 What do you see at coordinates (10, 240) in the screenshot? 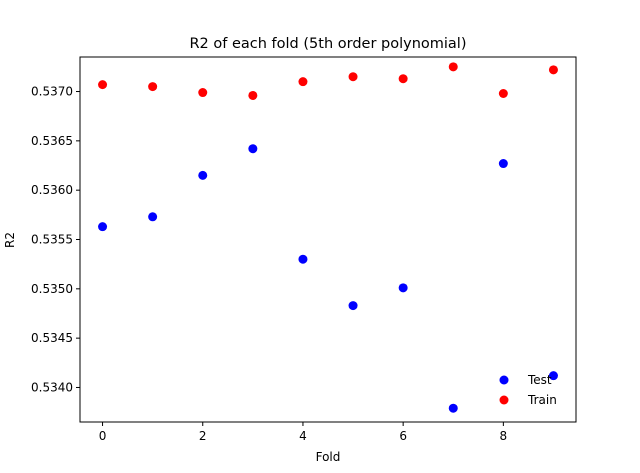
I see `y-axis-title: R2` at bounding box center [10, 240].